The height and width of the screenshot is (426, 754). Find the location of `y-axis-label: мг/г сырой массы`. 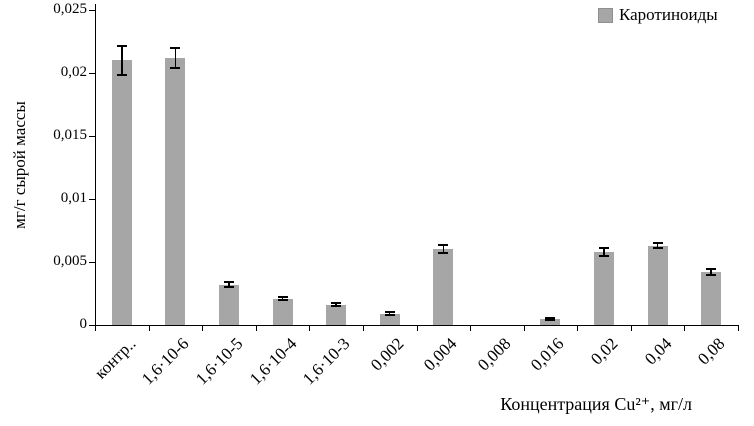

y-axis-label: мг/г сырой массы is located at coordinates (19, 165).